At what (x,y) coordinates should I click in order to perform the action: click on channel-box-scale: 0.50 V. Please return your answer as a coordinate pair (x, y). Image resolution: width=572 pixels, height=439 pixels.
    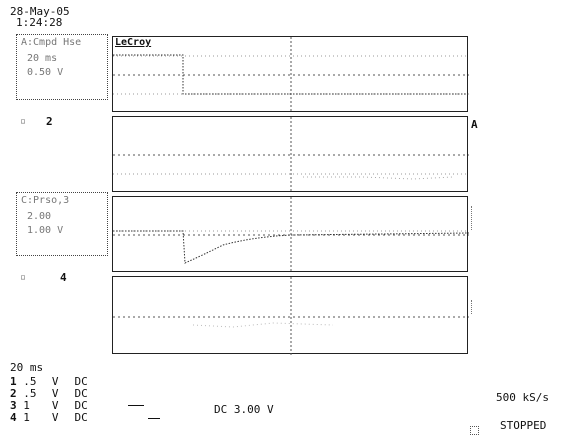
    Looking at the image, I should click on (45, 72).